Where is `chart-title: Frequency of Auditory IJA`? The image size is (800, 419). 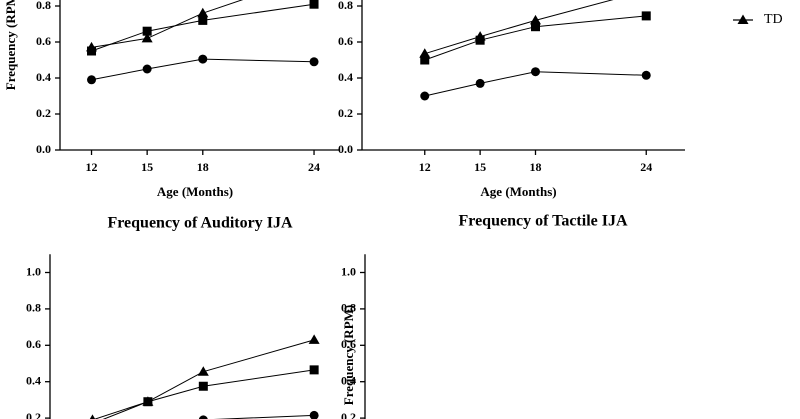
chart-title: Frequency of Auditory IJA is located at coordinates (199, 223).